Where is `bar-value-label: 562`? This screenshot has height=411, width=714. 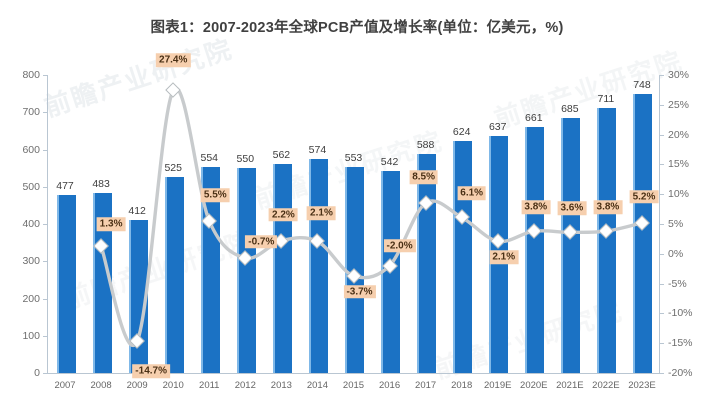 bar-value-label: 562 is located at coordinates (281, 154).